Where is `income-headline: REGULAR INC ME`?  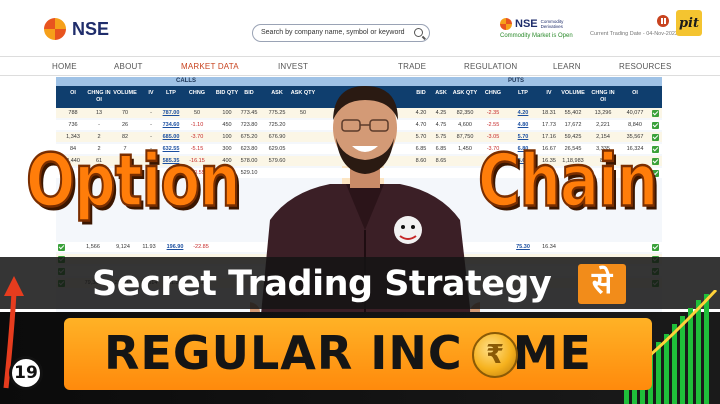
income-headline: REGULAR INC ME is located at coordinates (348, 353).